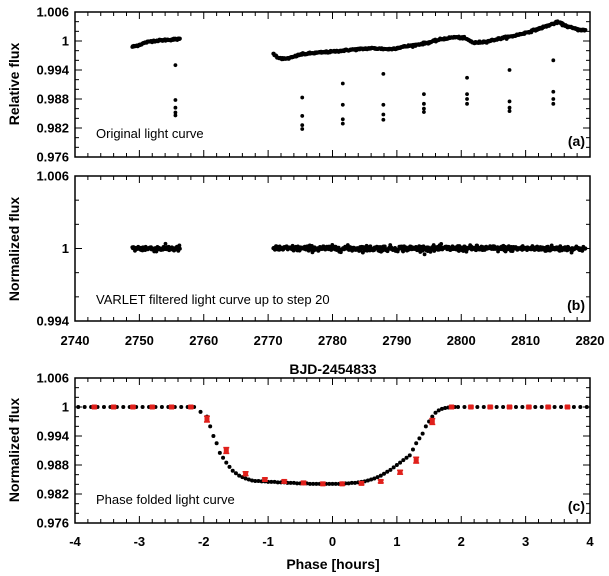 The image size is (609, 576). Describe the element at coordinates (75, 340) in the screenshot. I see `x-tick-label: 2740` at that location.